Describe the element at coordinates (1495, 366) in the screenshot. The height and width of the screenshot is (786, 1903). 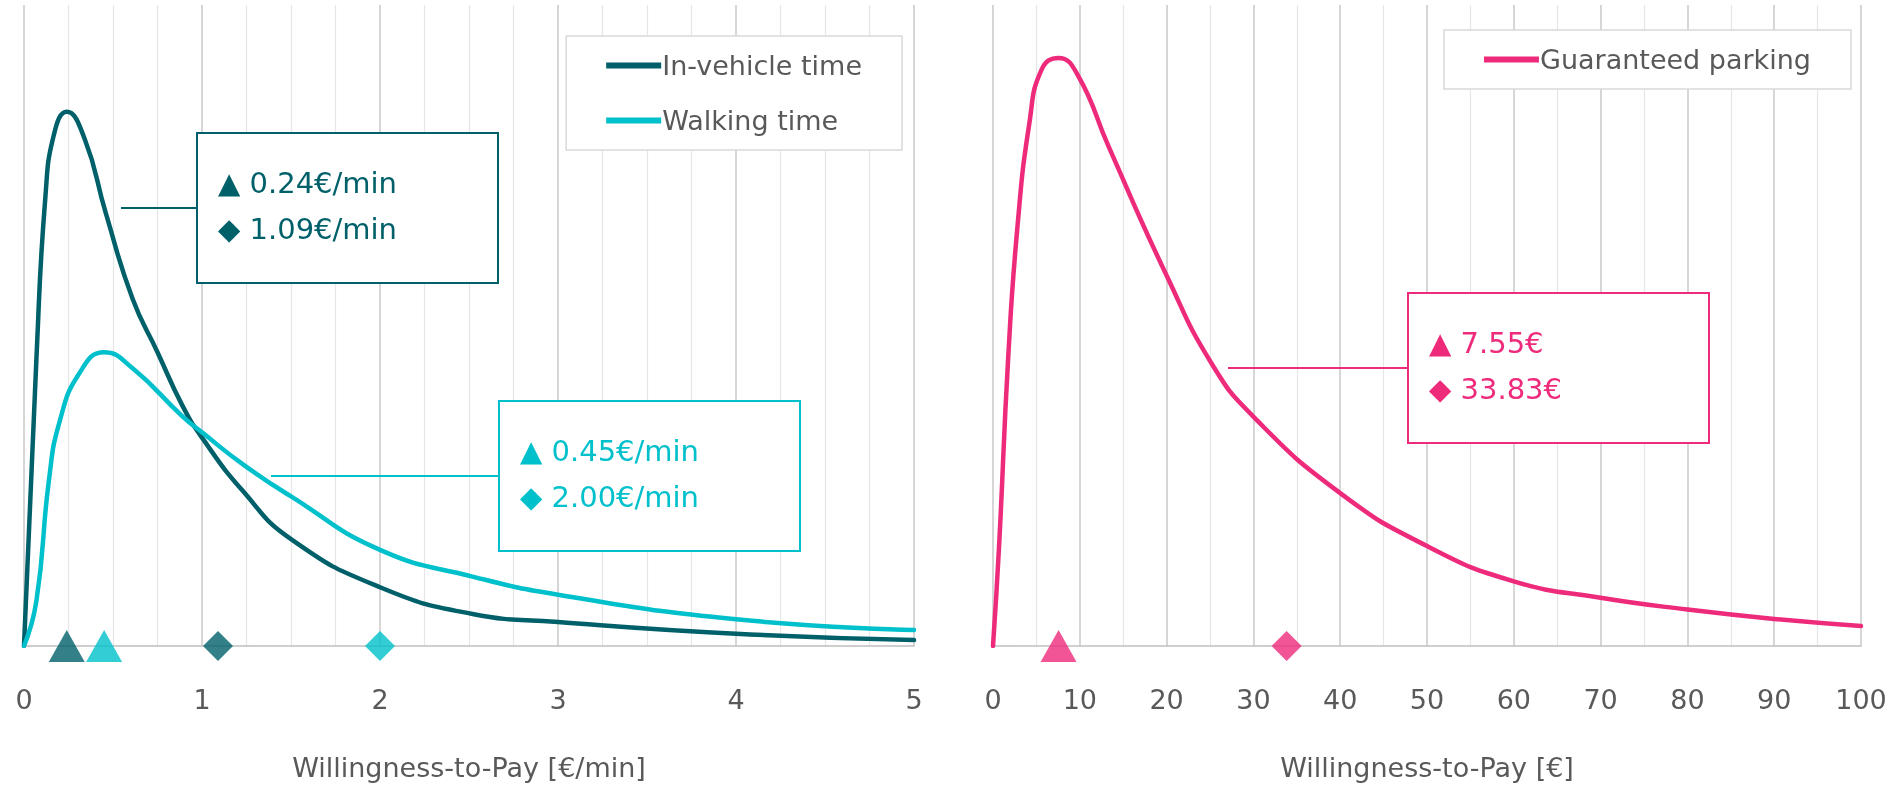
I see `annotation: ▲ 7.55€ ◆ 33.83€` at that location.